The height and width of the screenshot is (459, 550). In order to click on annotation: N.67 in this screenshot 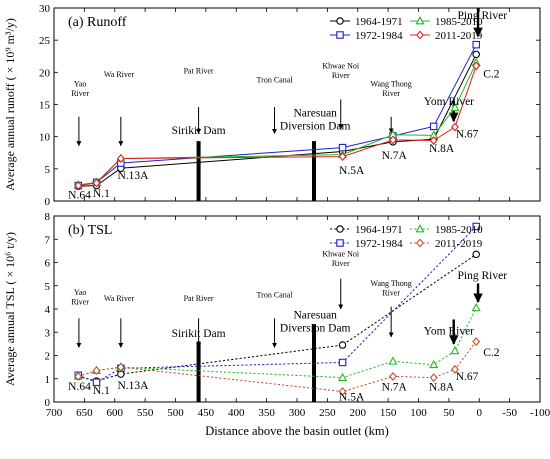, I will do `click(467, 377)`.